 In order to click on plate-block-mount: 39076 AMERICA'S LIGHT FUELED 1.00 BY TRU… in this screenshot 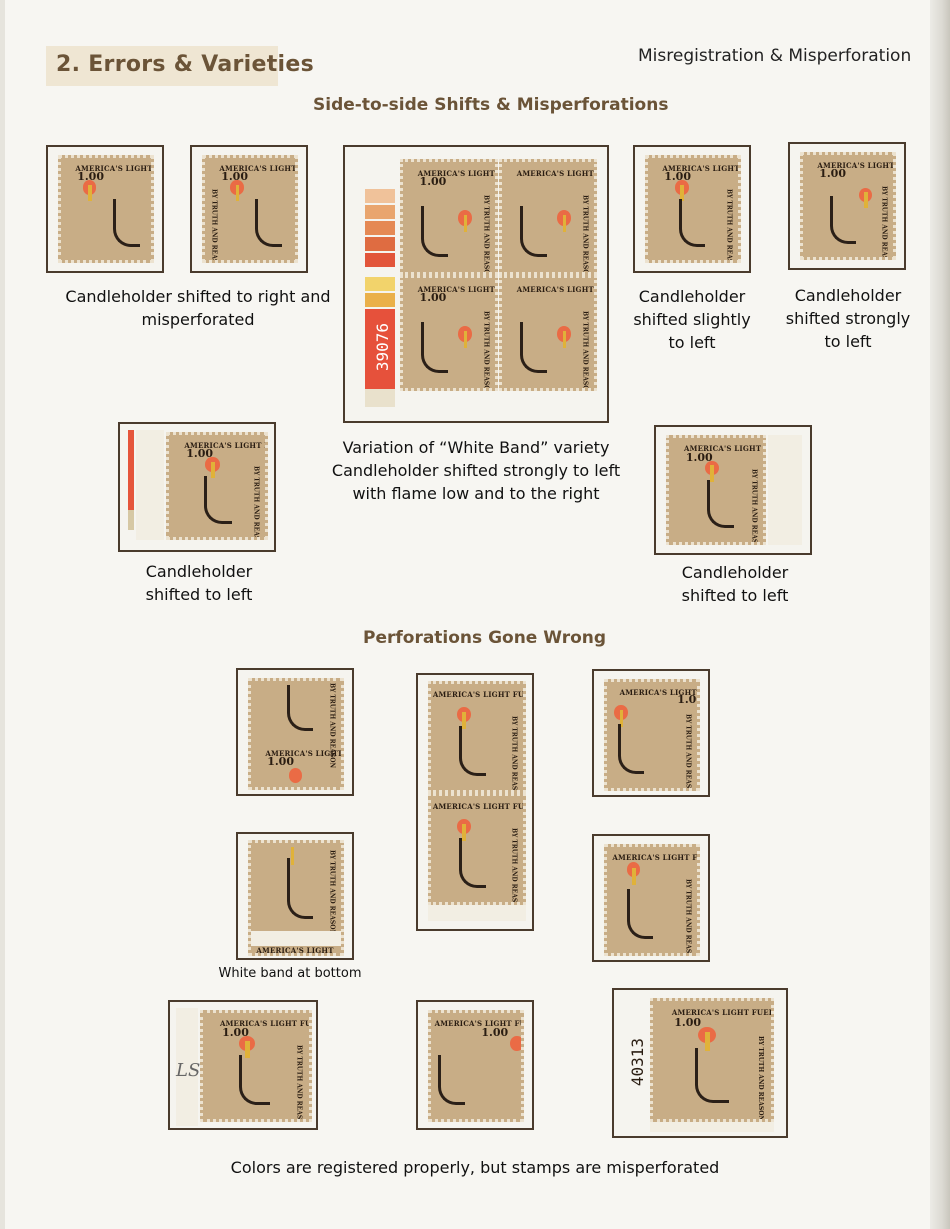, I will do `click(476, 284)`.